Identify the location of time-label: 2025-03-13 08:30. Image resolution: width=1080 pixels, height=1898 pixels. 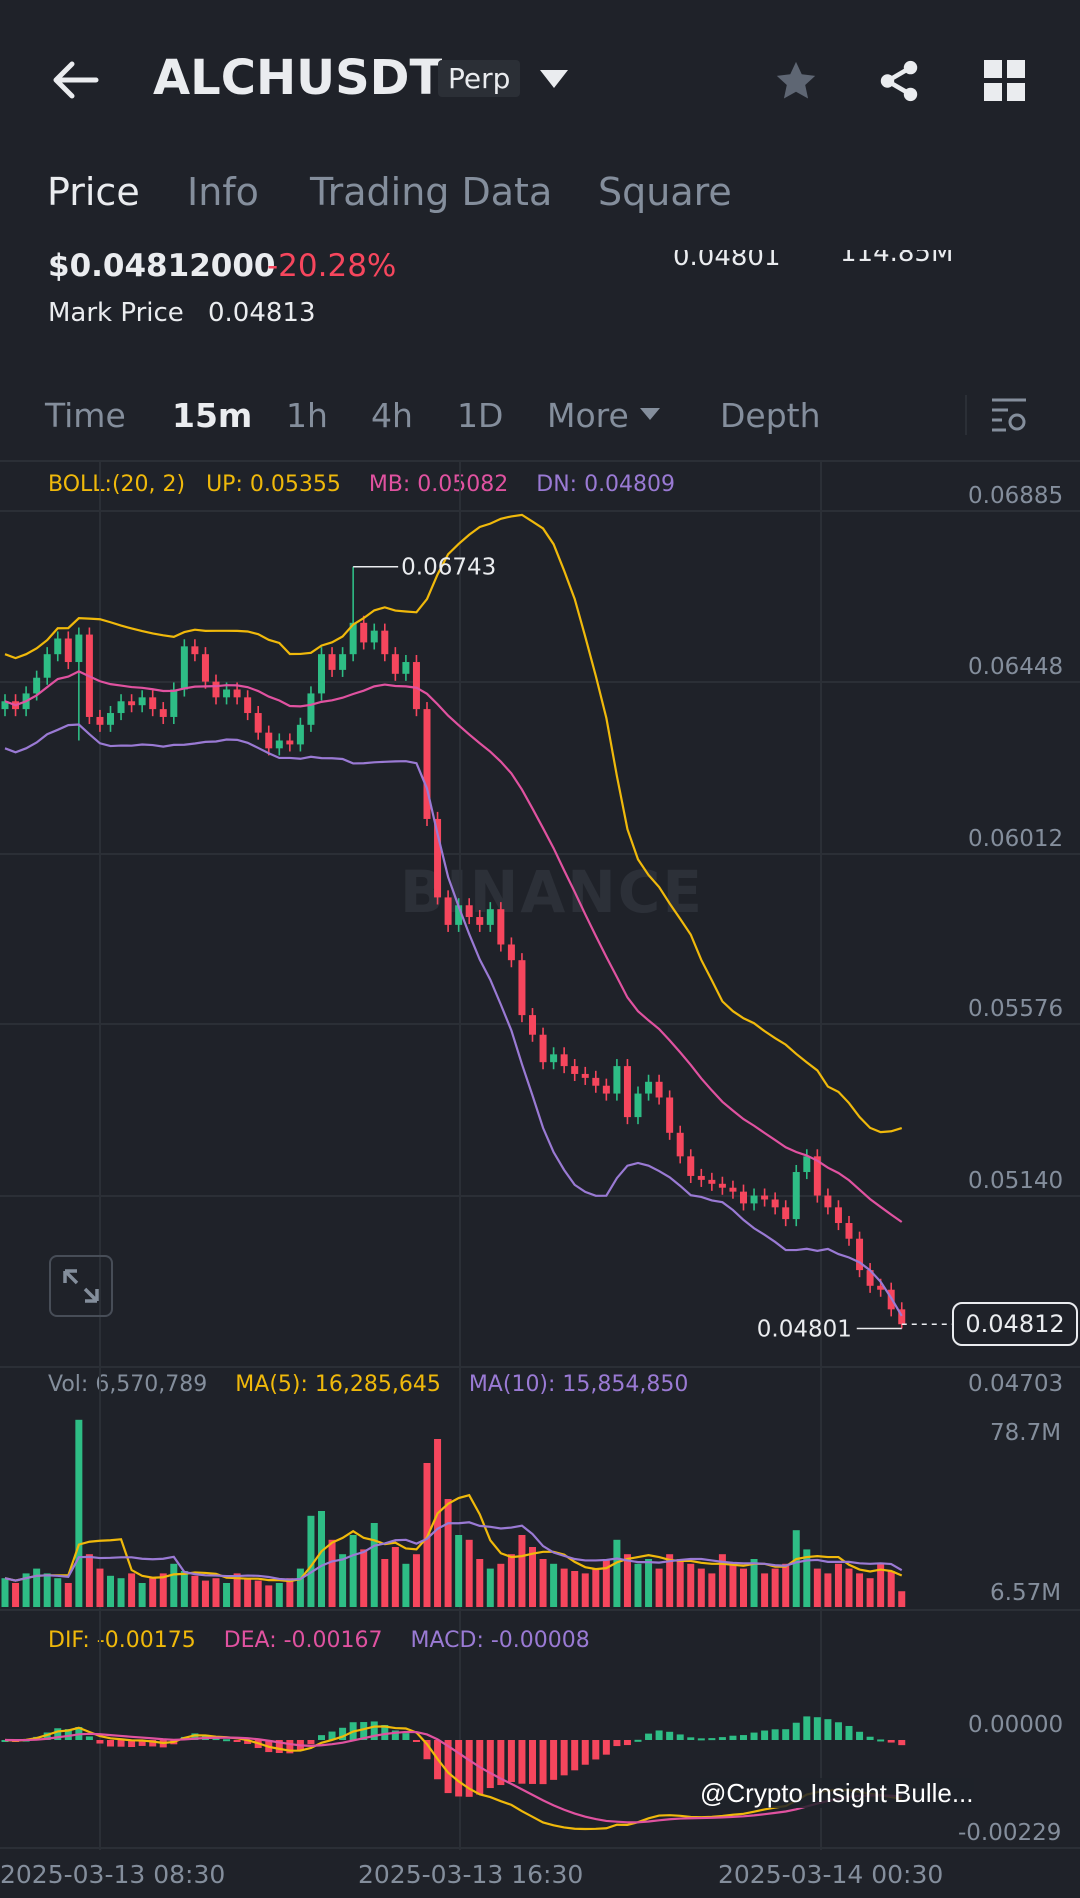
(113, 1874).